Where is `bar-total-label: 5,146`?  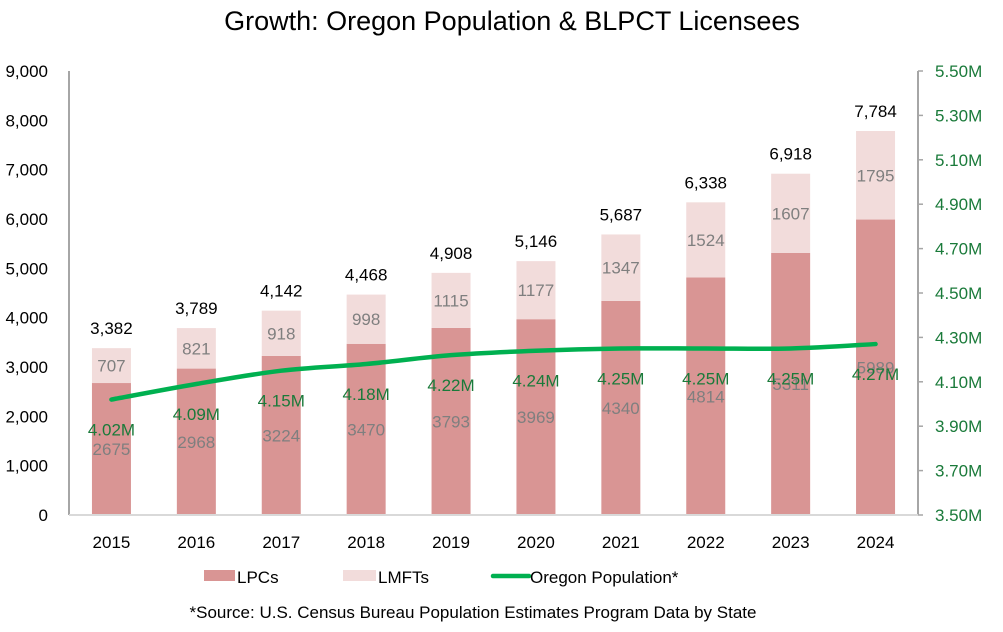
bar-total-label: 5,146 is located at coordinates (536, 241).